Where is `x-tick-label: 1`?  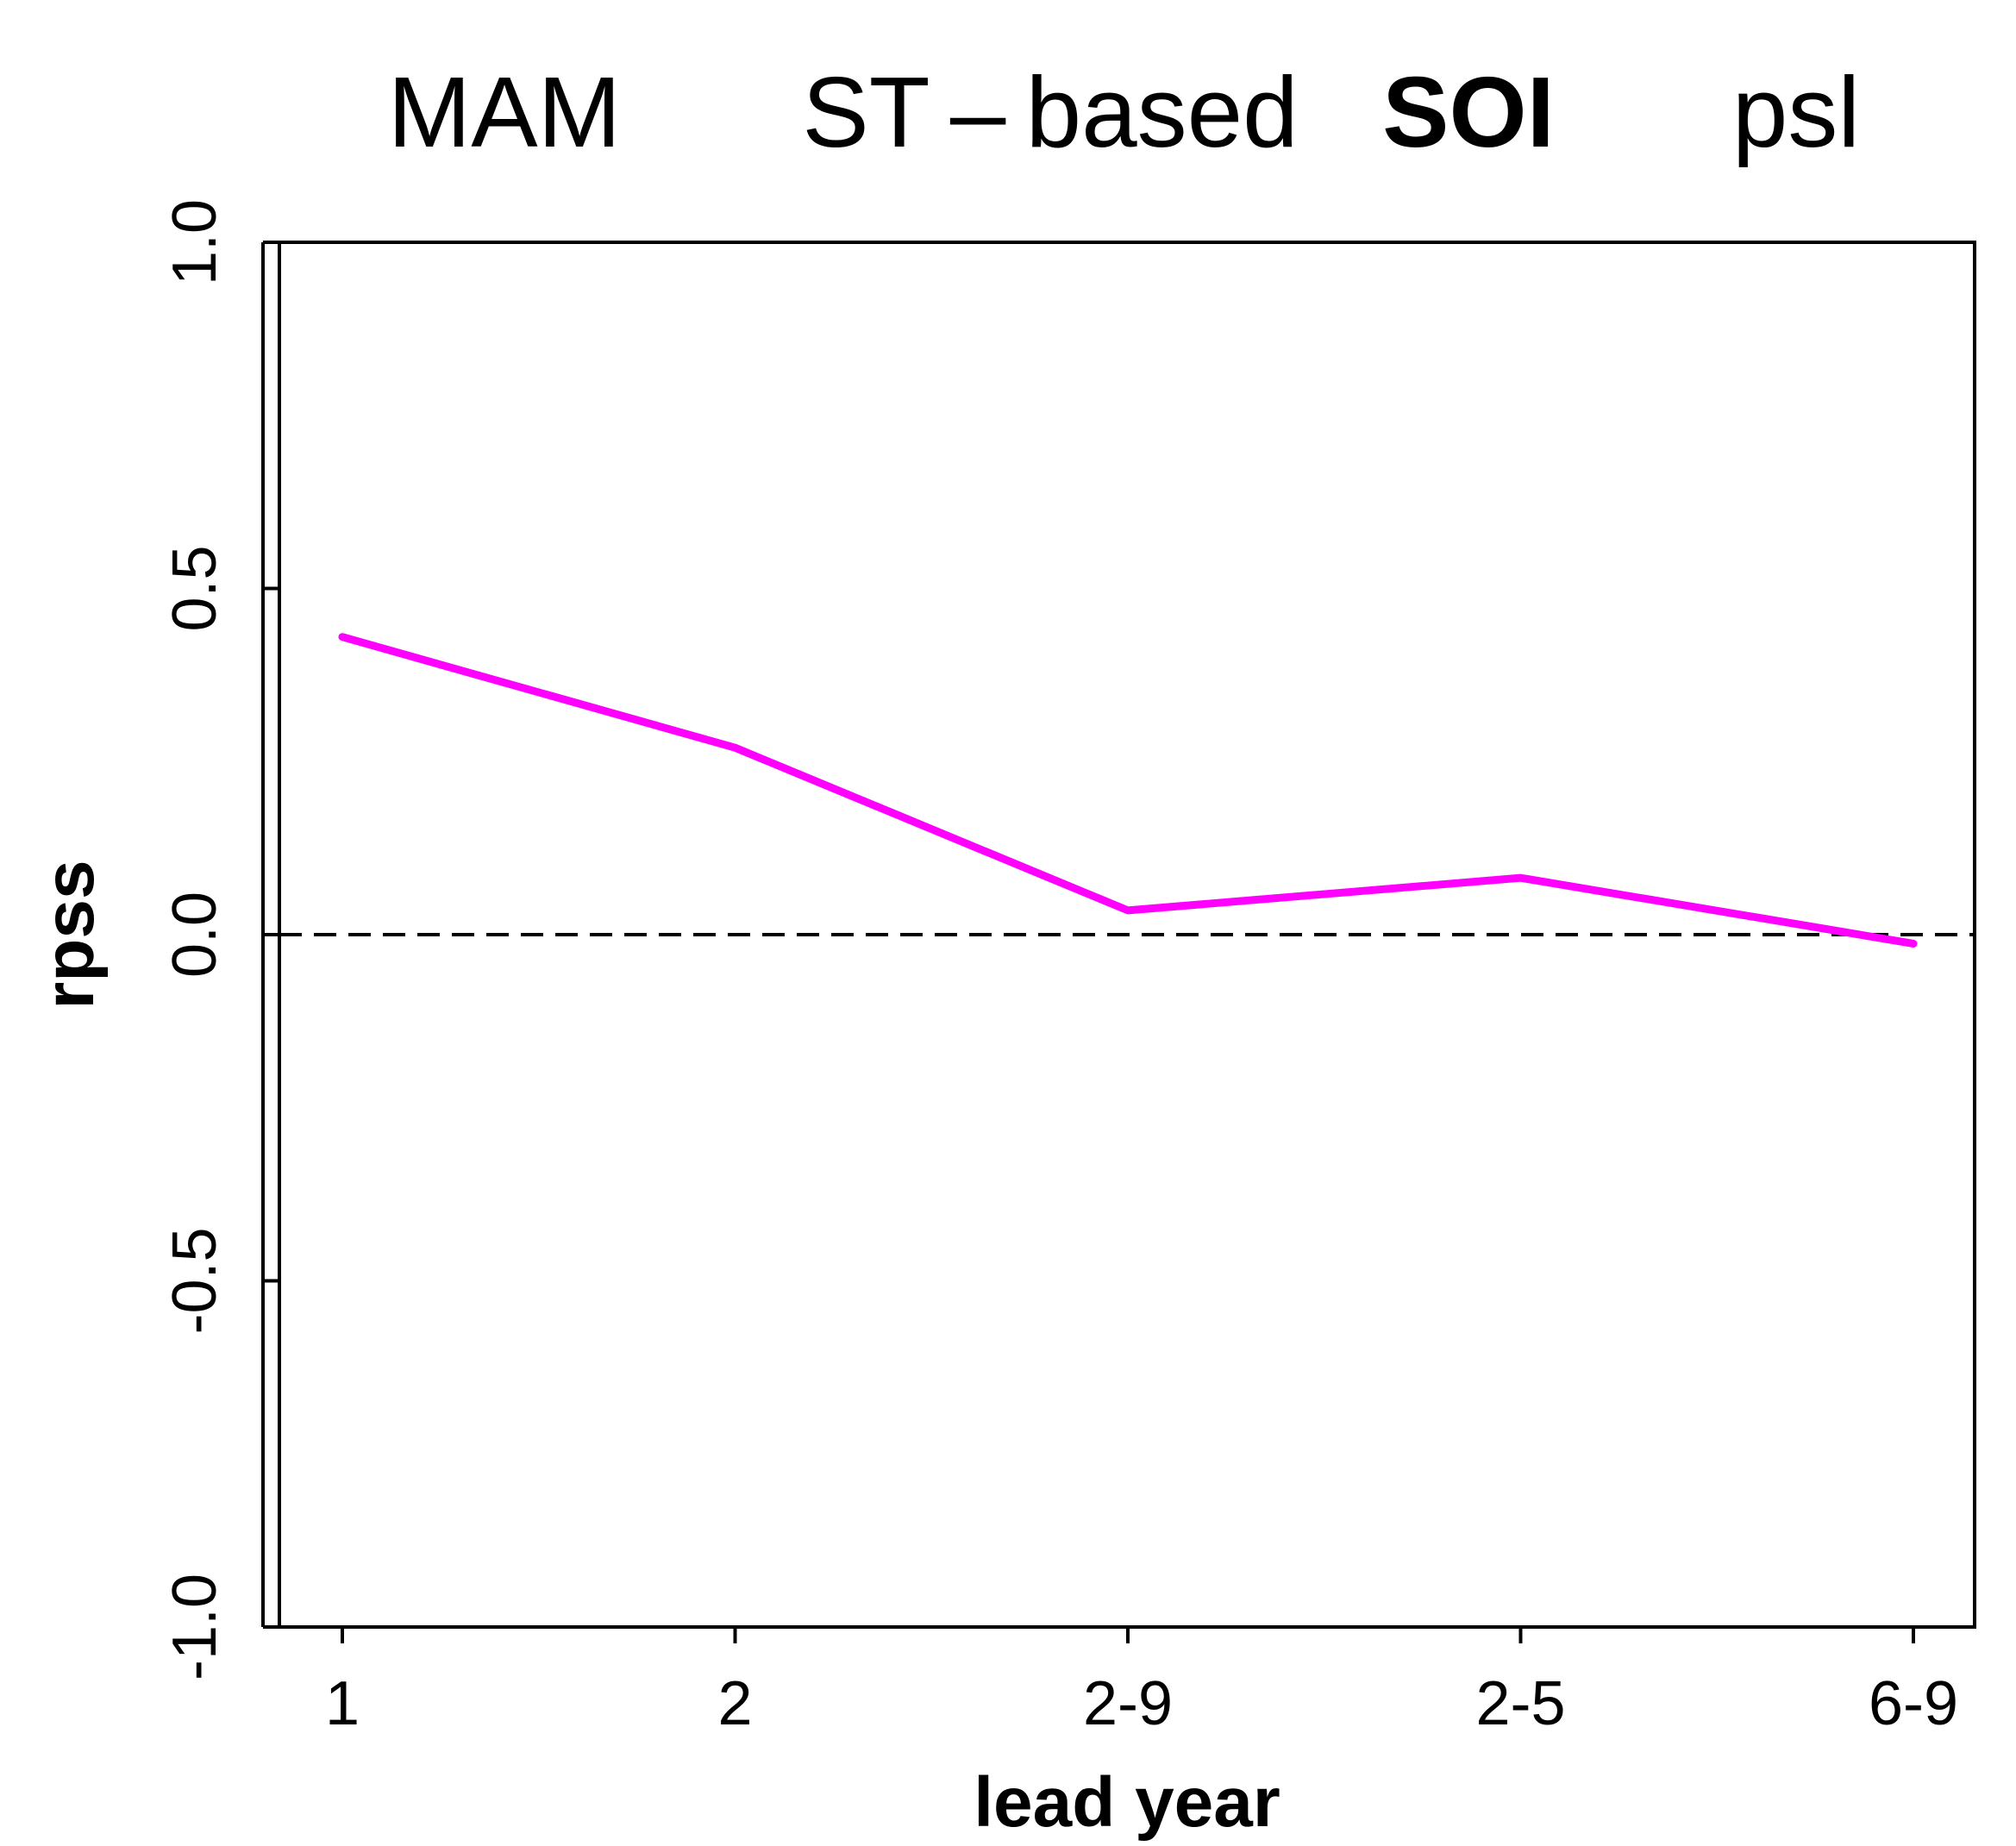 x-tick-label: 1 is located at coordinates (343, 1703).